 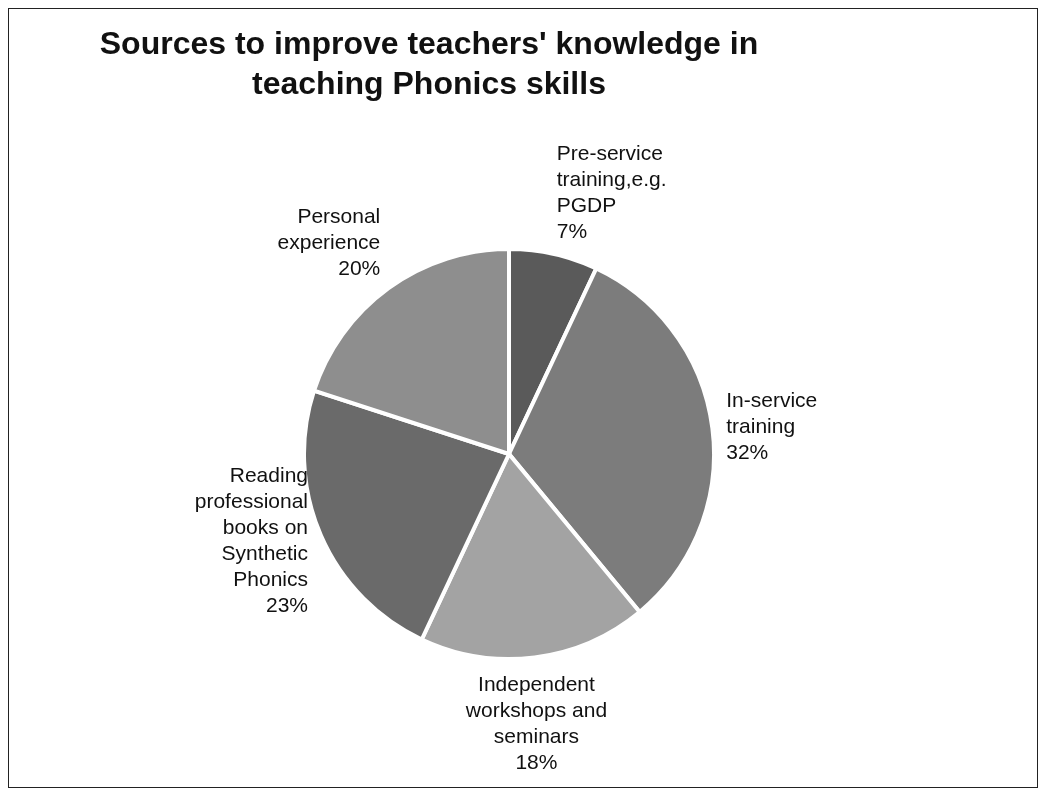 I want to click on data-label: 23%, so click(x=287, y=604).